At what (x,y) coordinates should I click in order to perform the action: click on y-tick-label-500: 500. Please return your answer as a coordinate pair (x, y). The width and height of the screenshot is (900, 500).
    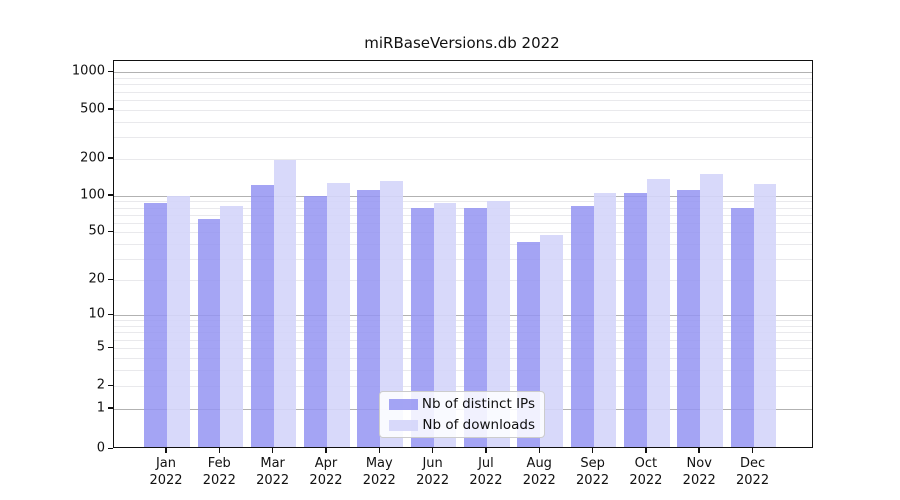
    Looking at the image, I should click on (92, 109).